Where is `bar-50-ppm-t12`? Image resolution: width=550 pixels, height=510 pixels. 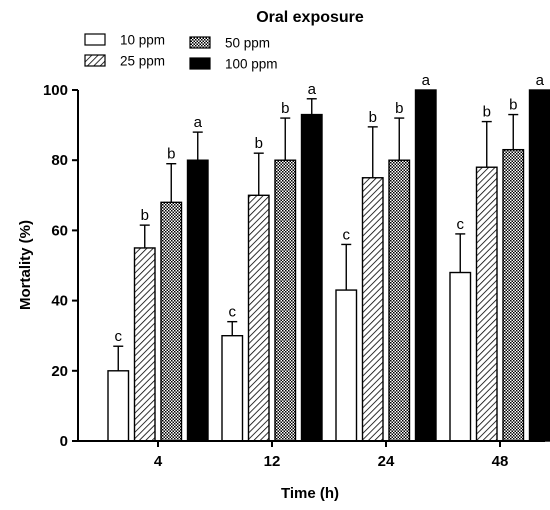 bar-50-ppm-t12 is located at coordinates (285, 300).